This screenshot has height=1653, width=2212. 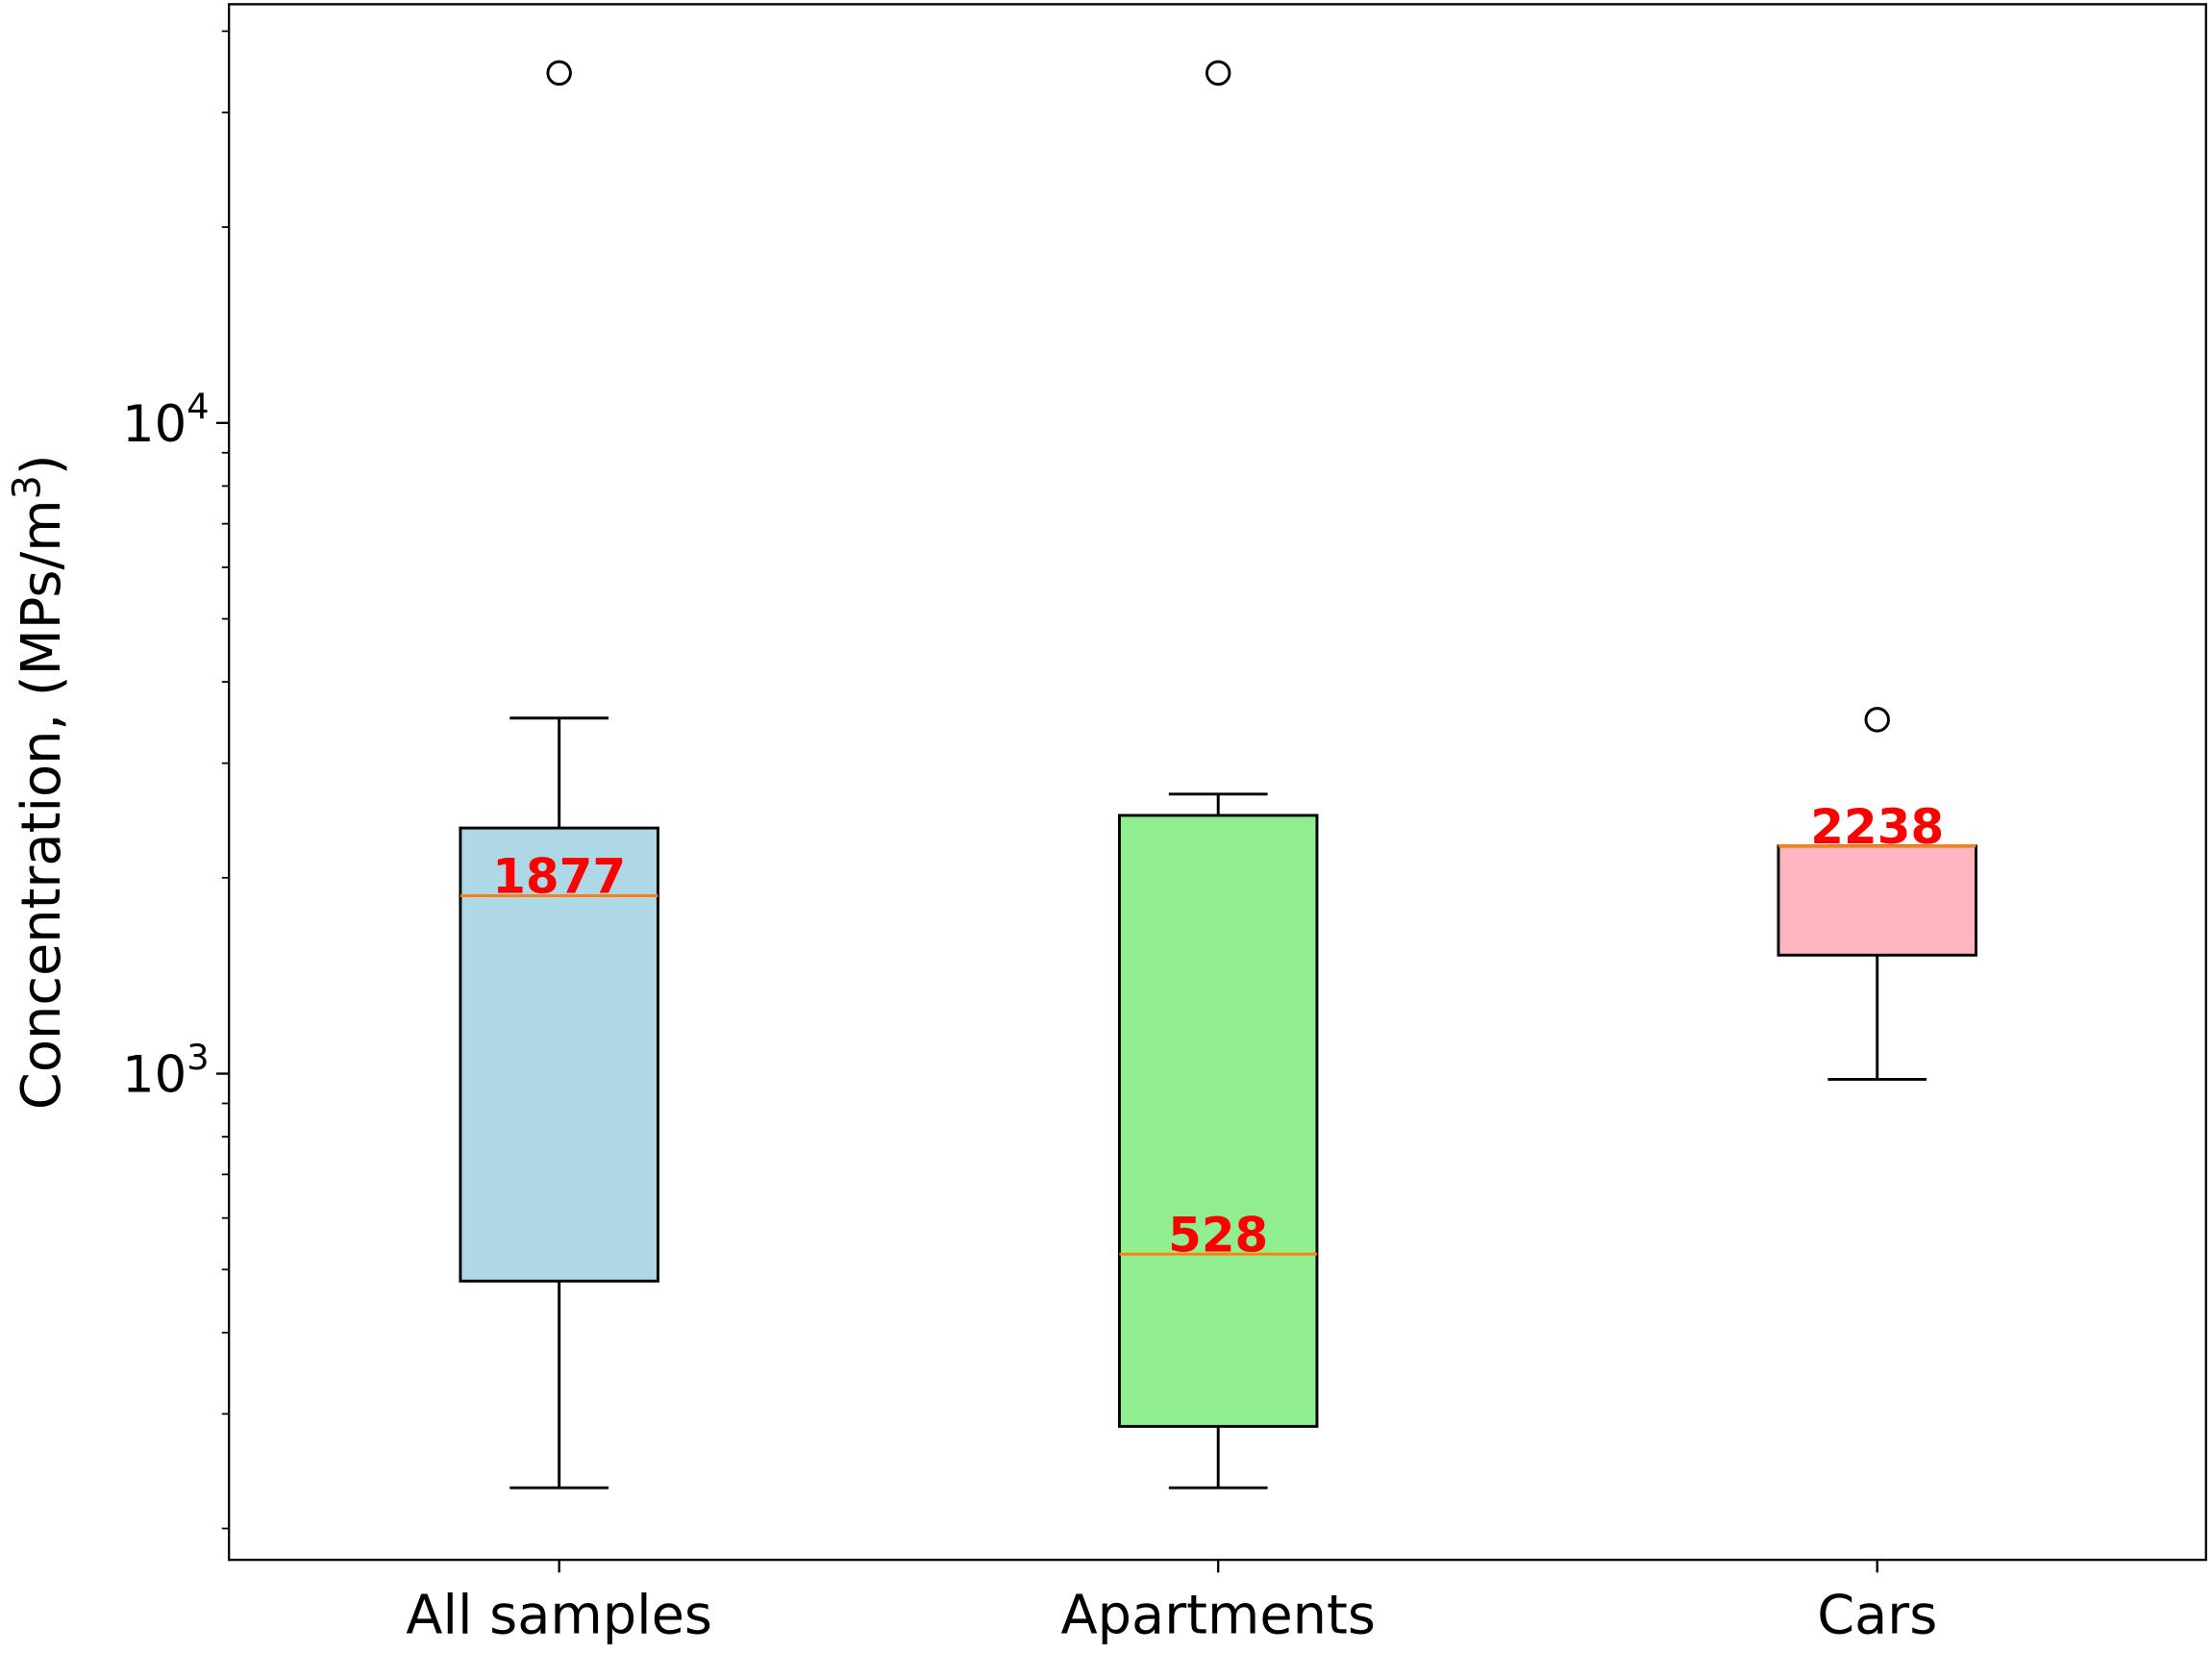 I want to click on y-axis-label: Concentration, (MPs/m3), so click(x=39, y=782).